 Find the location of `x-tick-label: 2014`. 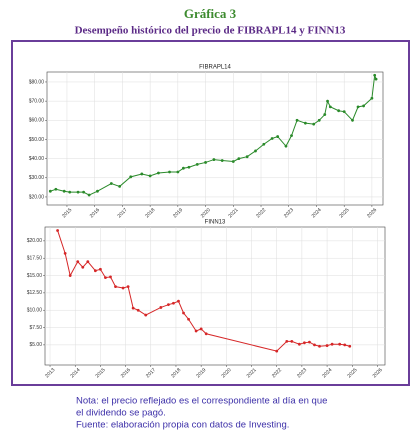

x-tick-label: 2014 is located at coordinates (75, 373).